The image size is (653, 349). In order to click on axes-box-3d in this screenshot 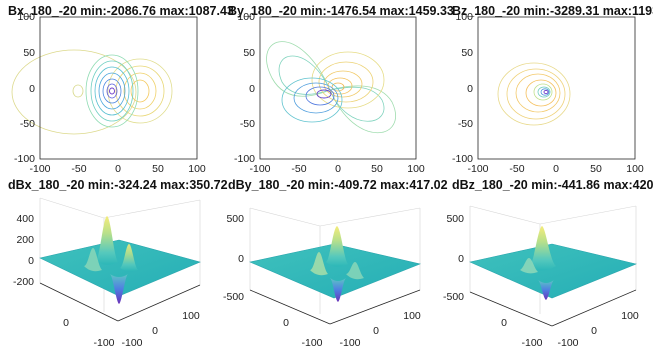, I will do `click(335, 266)`.